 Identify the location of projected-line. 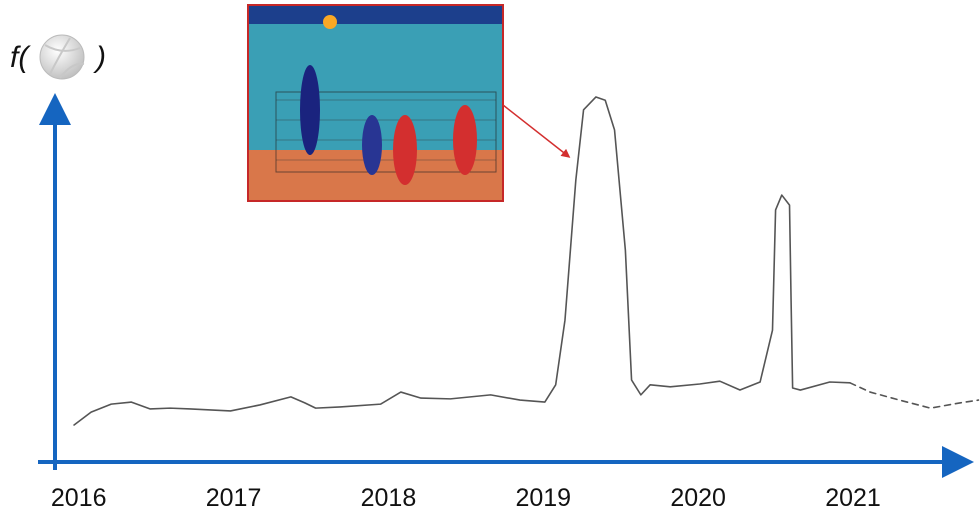
(914, 395).